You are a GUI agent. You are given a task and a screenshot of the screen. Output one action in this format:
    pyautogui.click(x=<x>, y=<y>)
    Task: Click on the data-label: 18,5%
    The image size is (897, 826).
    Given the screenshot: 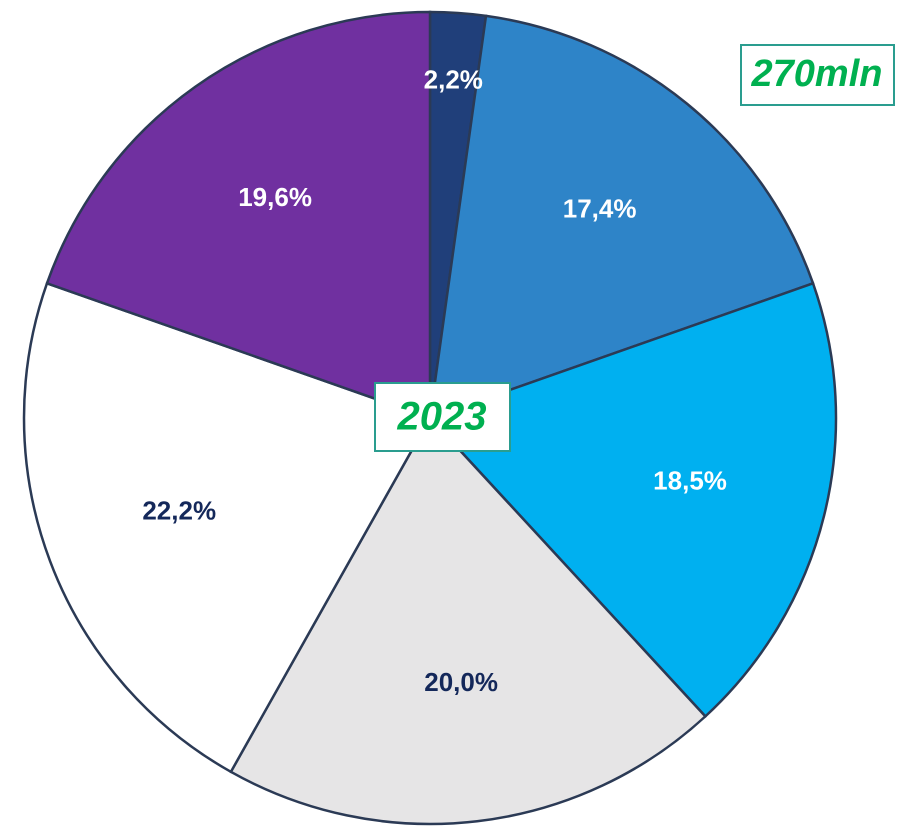 What is the action you would take?
    pyautogui.click(x=690, y=481)
    